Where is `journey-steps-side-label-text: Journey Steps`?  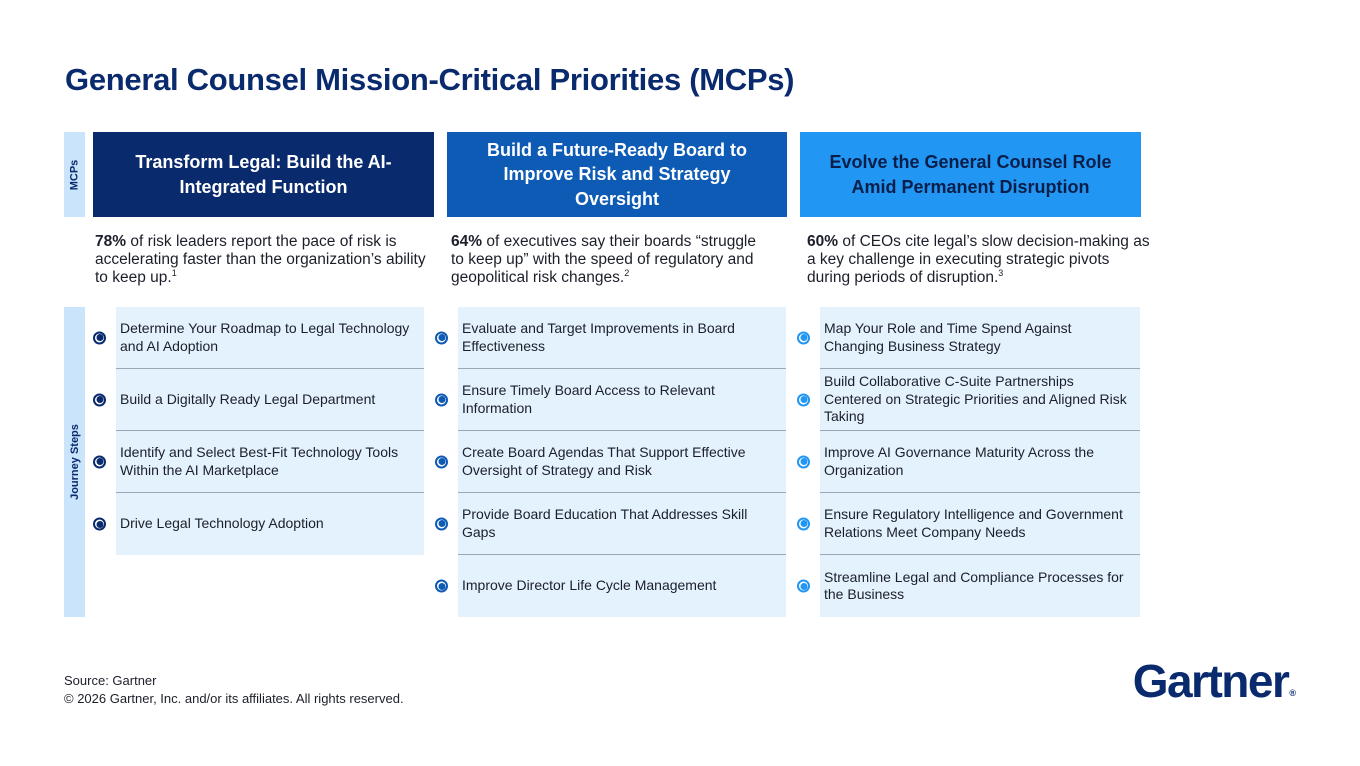 journey-steps-side-label-text: Journey Steps is located at coordinates (74, 462).